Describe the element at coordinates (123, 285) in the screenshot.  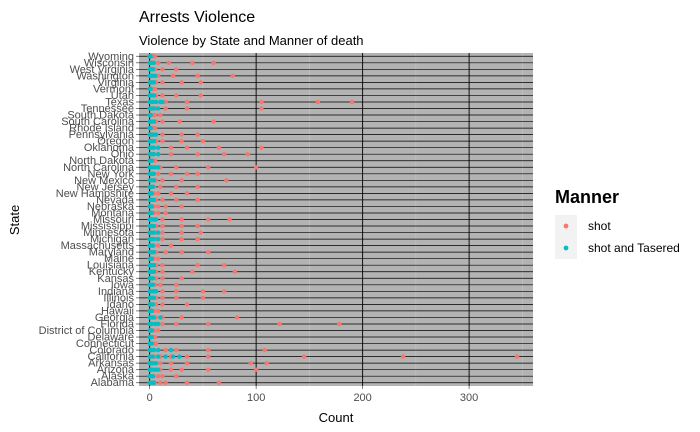
I see `y-tick-label: Iowa` at that location.